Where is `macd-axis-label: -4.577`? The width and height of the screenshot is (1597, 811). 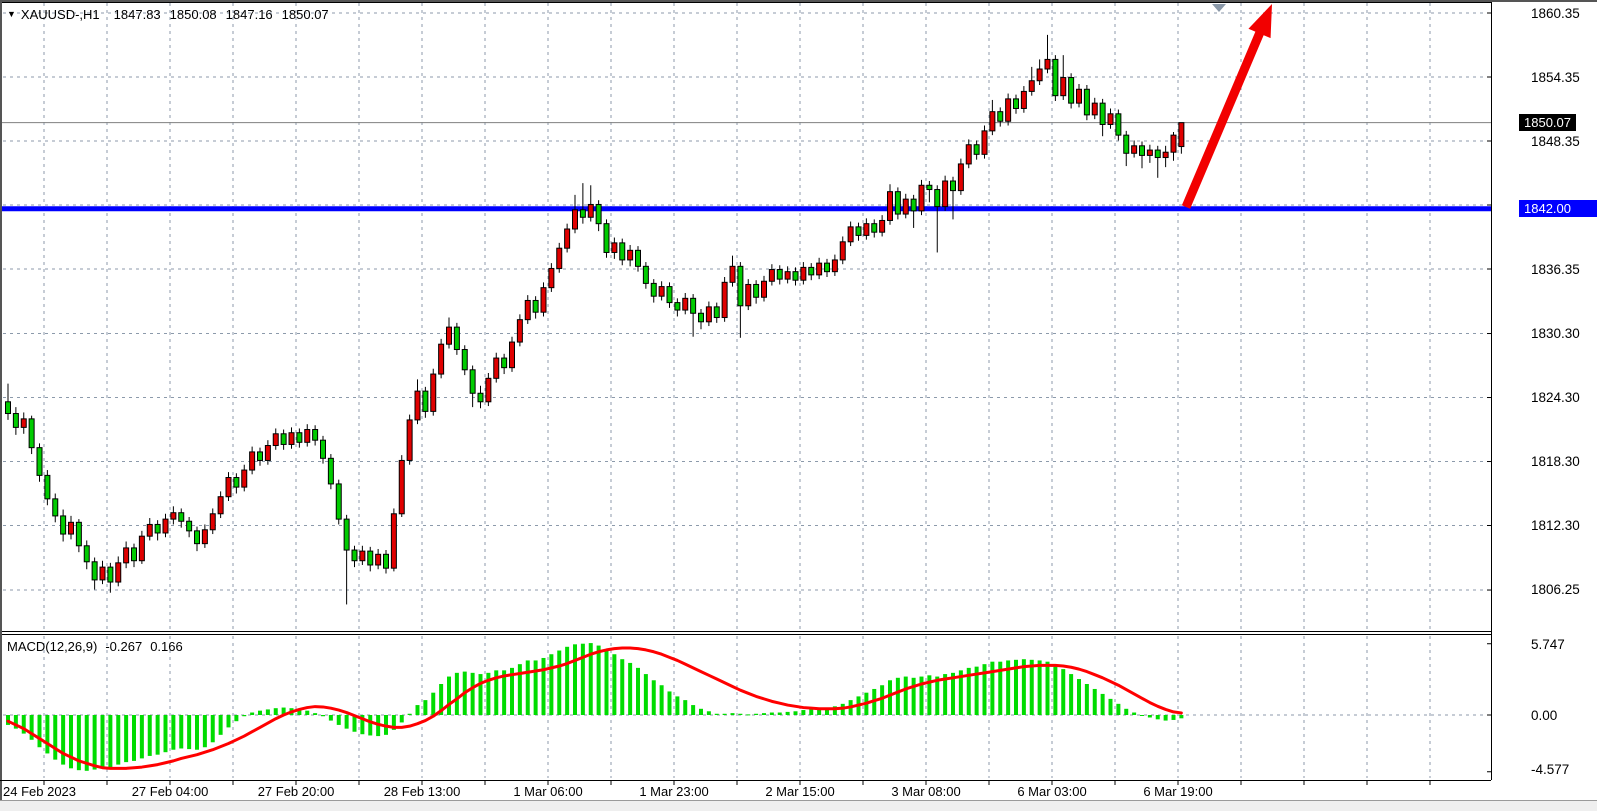
macd-axis-label: -4.577 is located at coordinates (1550, 769).